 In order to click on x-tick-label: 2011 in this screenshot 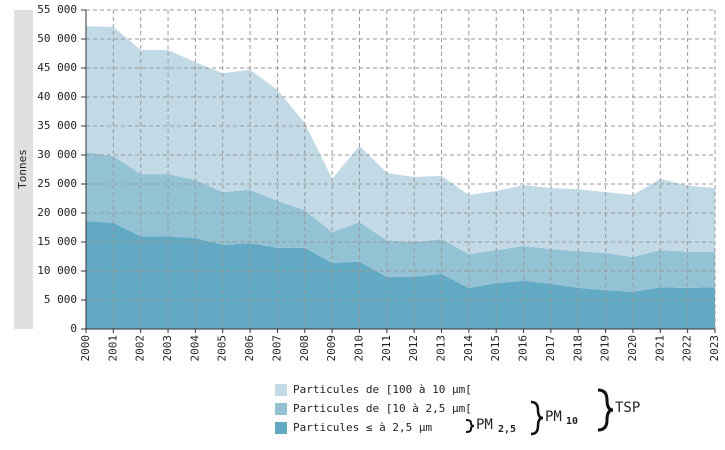, I will do `click(386, 348)`.